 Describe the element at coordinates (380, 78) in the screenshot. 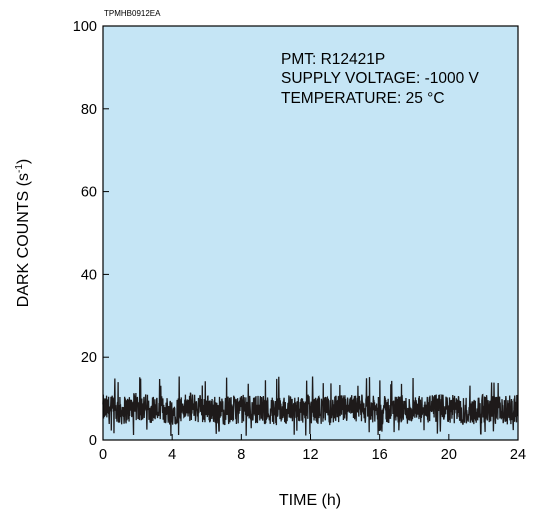

I see `annotation-supply-voltage: SUPPLY VOLTAGE: -1000 V` at that location.